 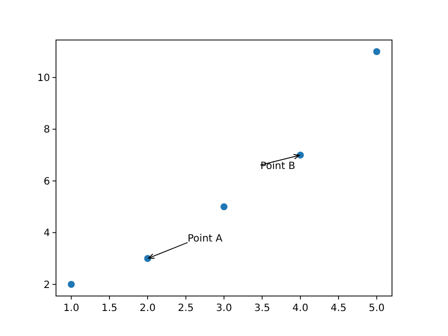 What do you see at coordinates (47, 130) in the screenshot?
I see `y-tick-label: 8` at bounding box center [47, 130].